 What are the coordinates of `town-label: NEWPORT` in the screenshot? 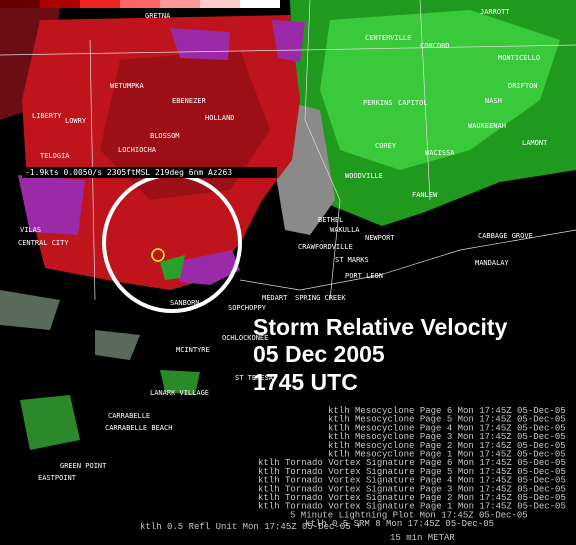 It's located at (380, 238).